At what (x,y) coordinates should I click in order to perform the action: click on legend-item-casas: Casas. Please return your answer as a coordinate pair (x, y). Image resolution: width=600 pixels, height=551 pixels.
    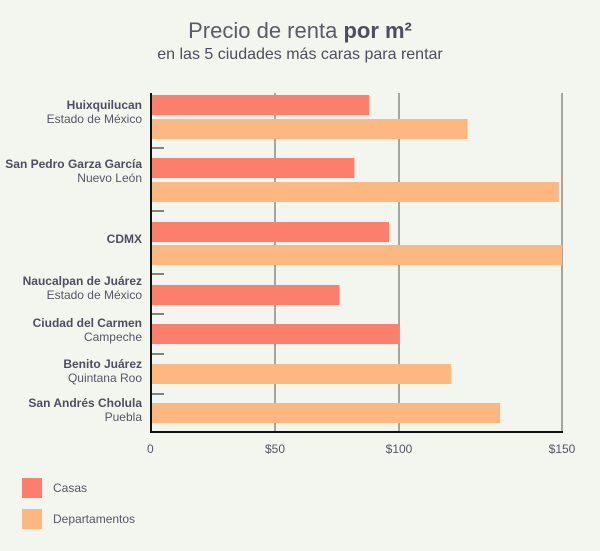
    Looking at the image, I should click on (54, 488).